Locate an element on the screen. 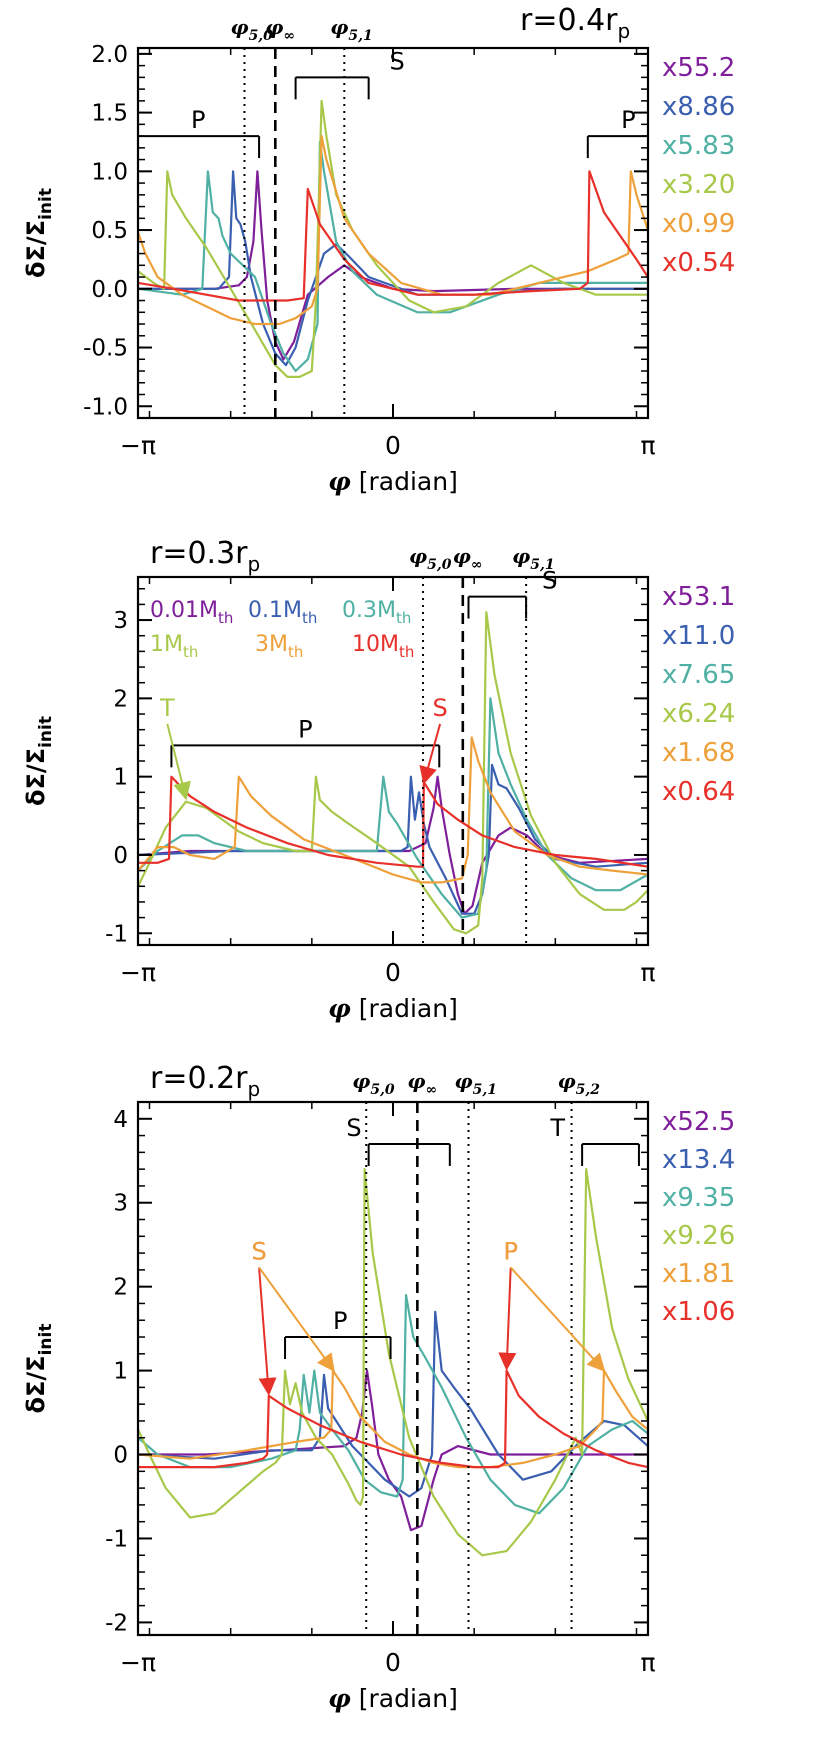  panel-title: r=0.4rp is located at coordinates (575, 23).